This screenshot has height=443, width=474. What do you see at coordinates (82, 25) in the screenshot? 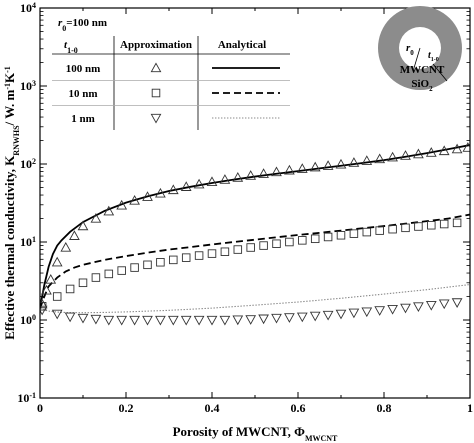
I see `legend-param-r0: r0=100 nm` at bounding box center [82, 25].